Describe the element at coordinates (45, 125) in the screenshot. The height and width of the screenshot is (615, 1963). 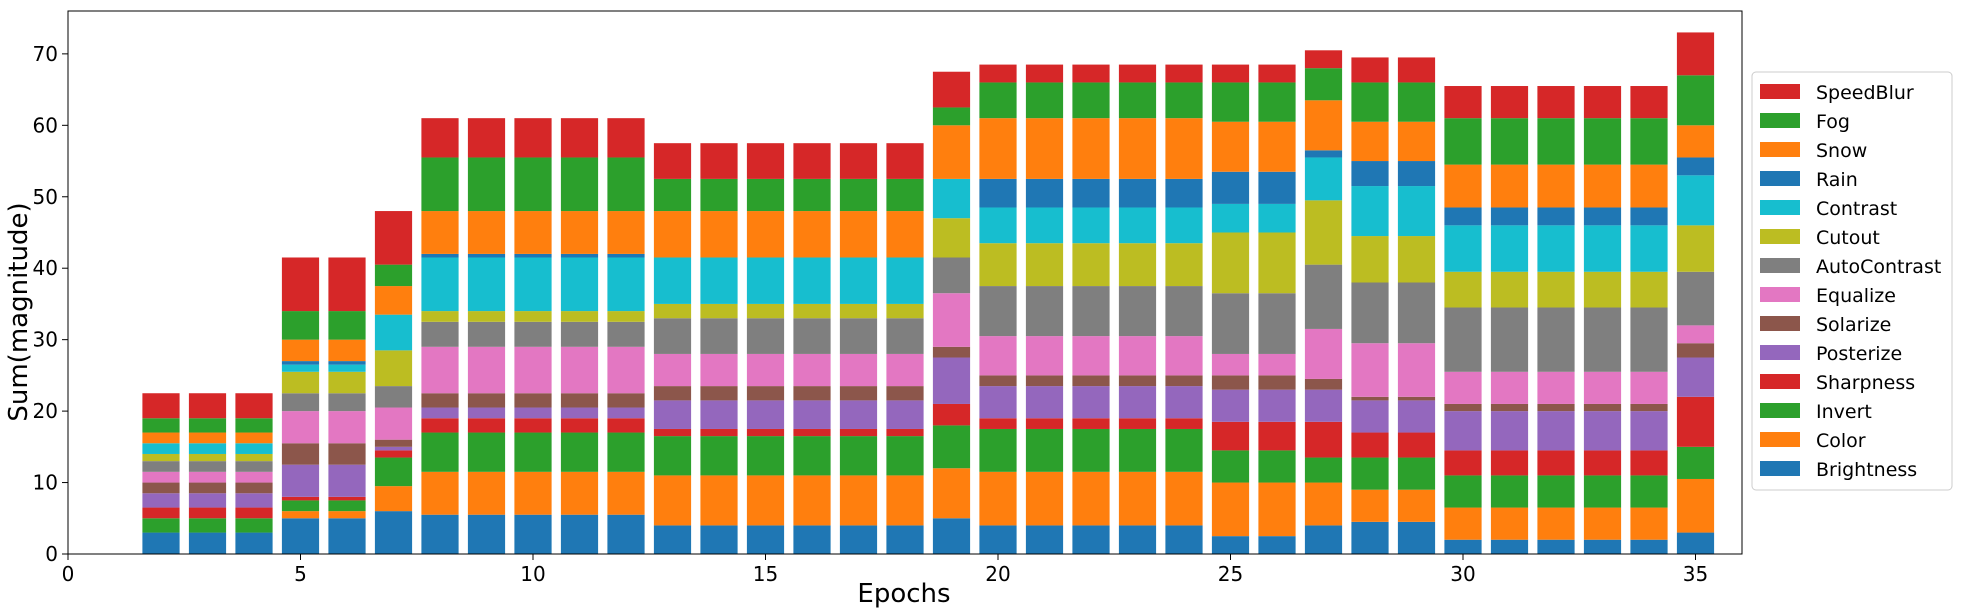
I see `y-tick-label: 60` at that location.